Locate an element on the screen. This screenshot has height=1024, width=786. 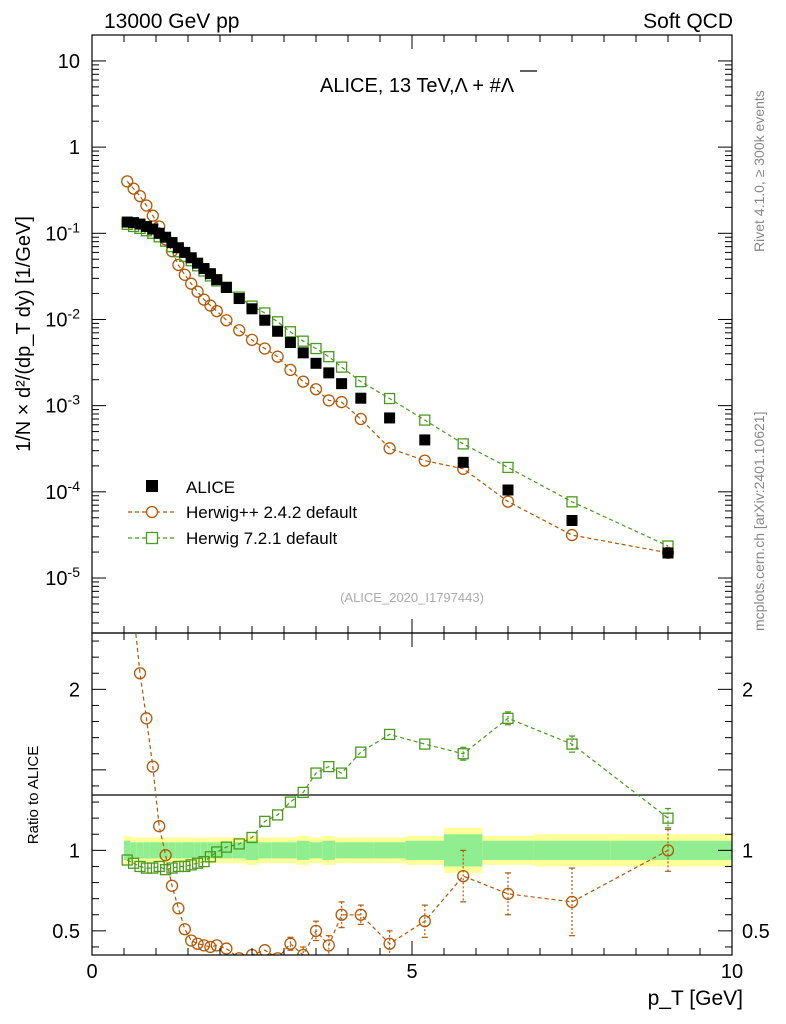
y-tick-label: 10⁻¹ is located at coordinates (62, 232).